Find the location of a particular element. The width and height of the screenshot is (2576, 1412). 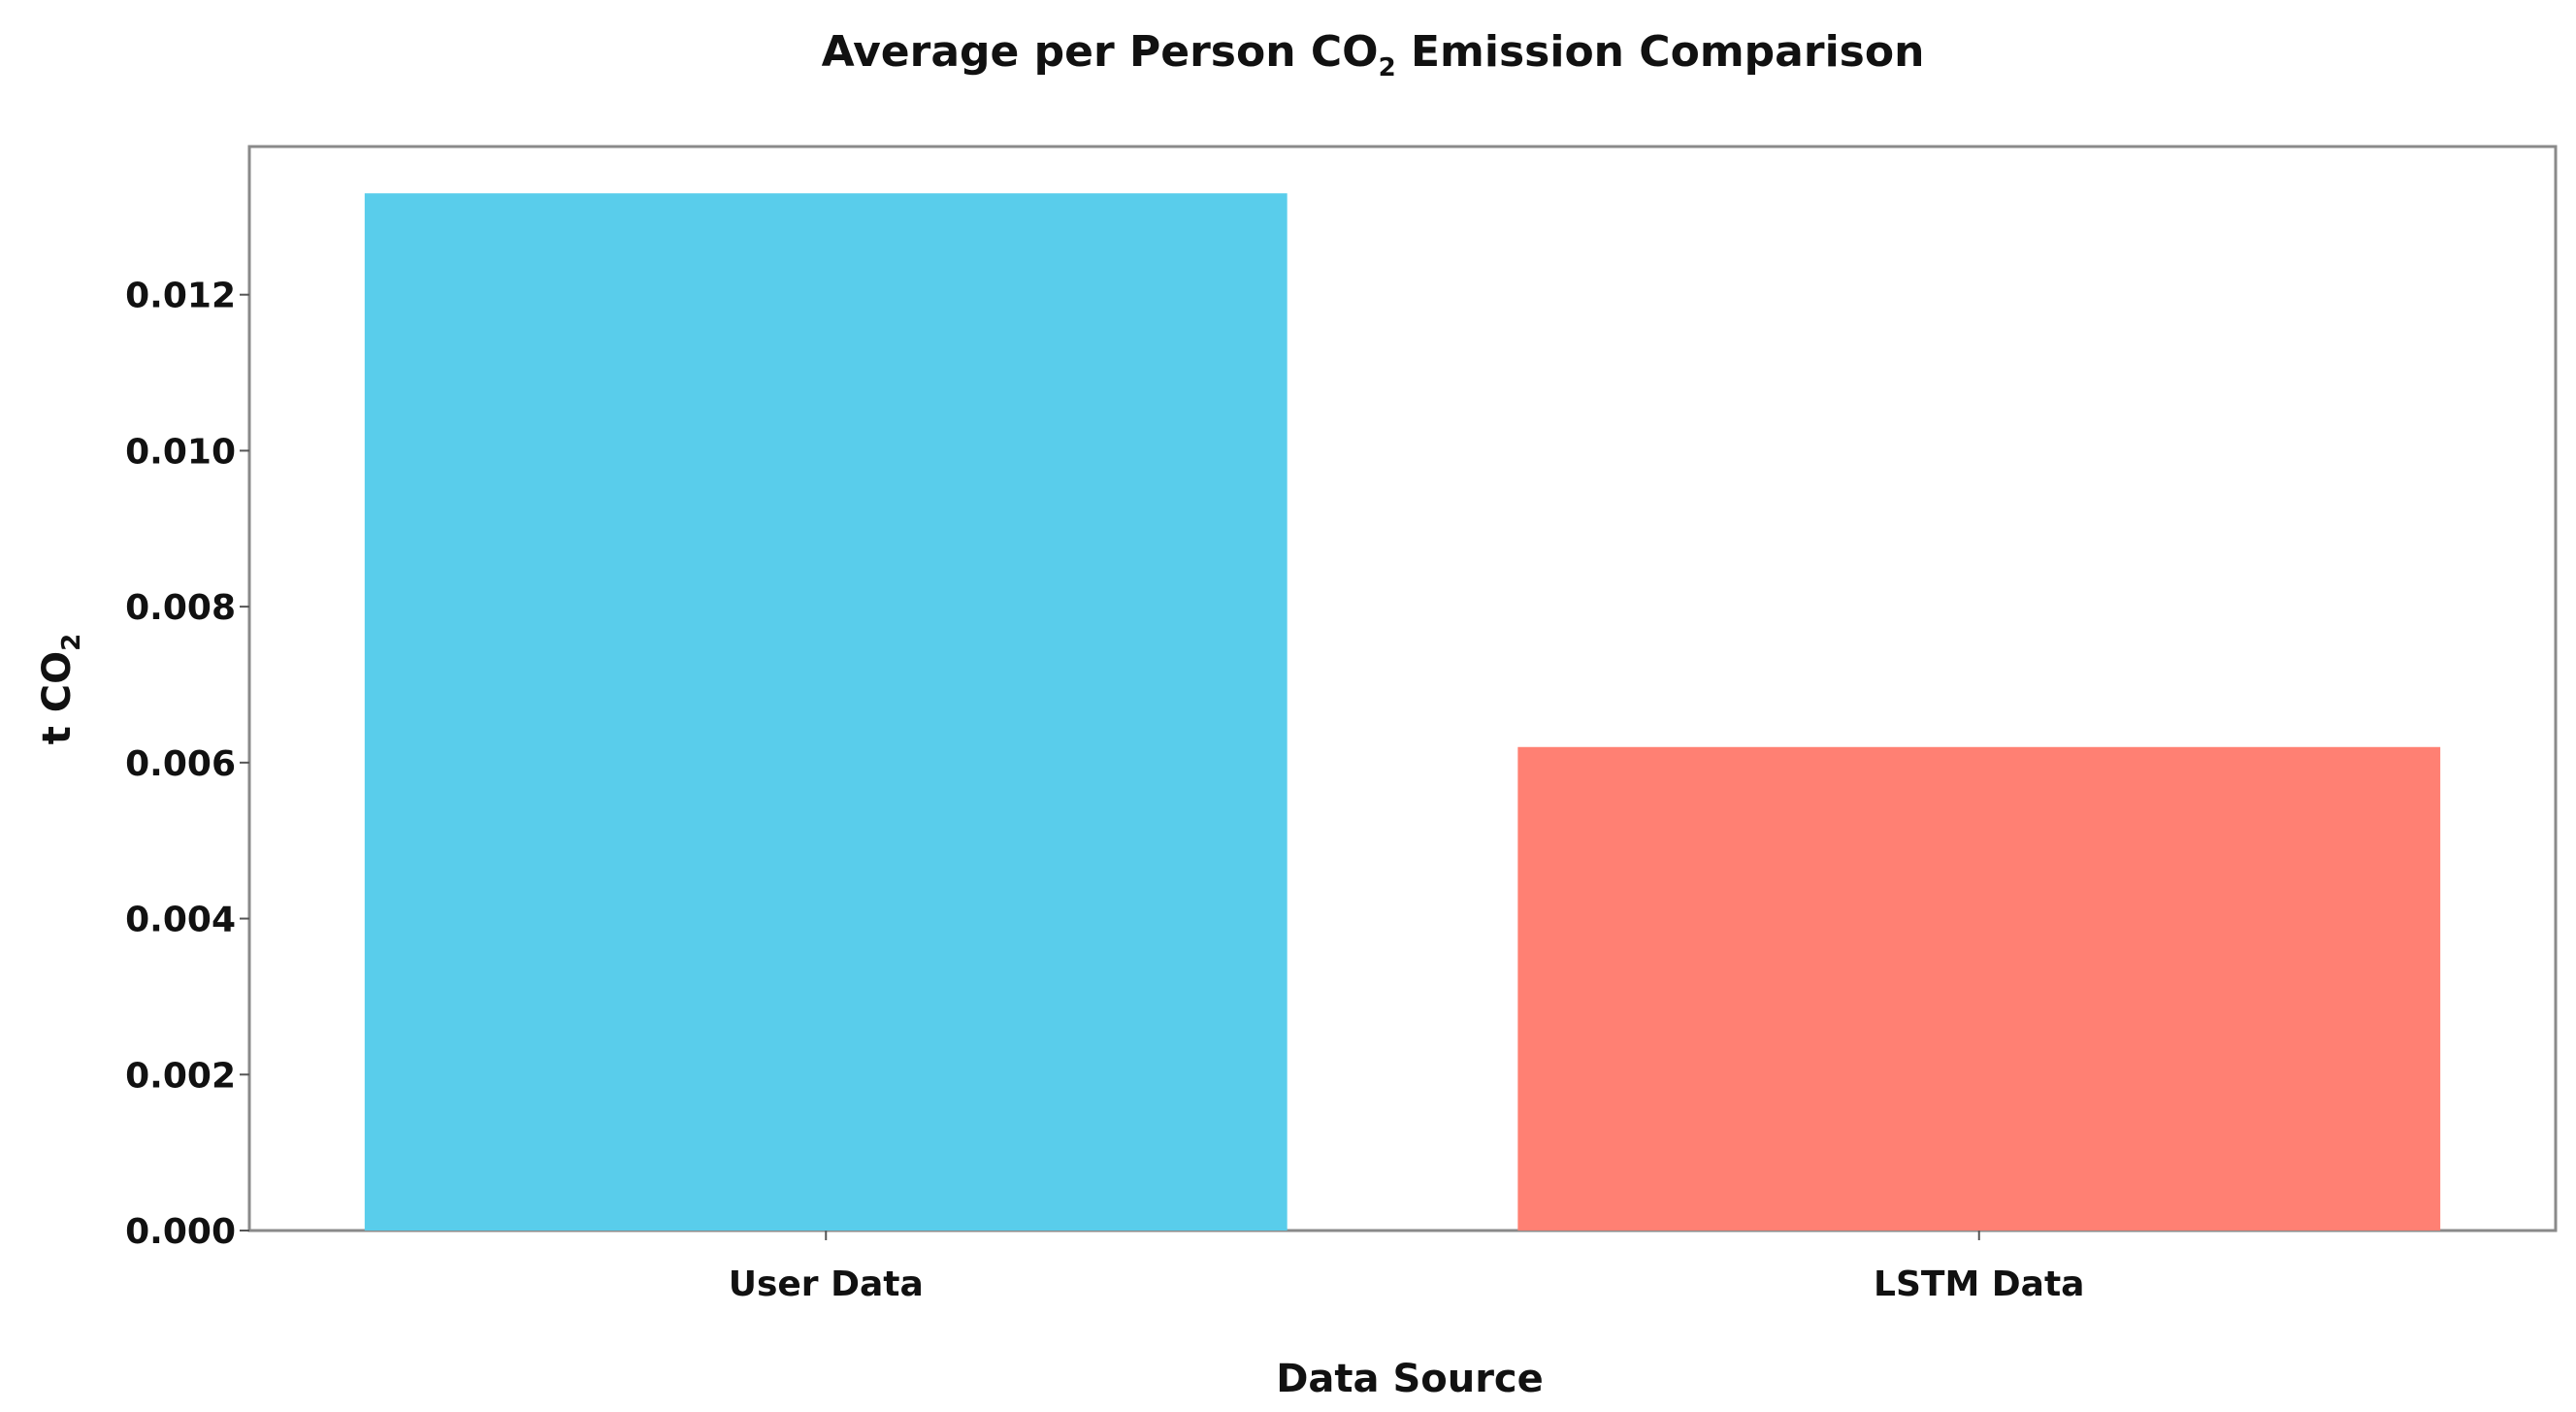

y-tick-label: 0.006 is located at coordinates (180, 764).